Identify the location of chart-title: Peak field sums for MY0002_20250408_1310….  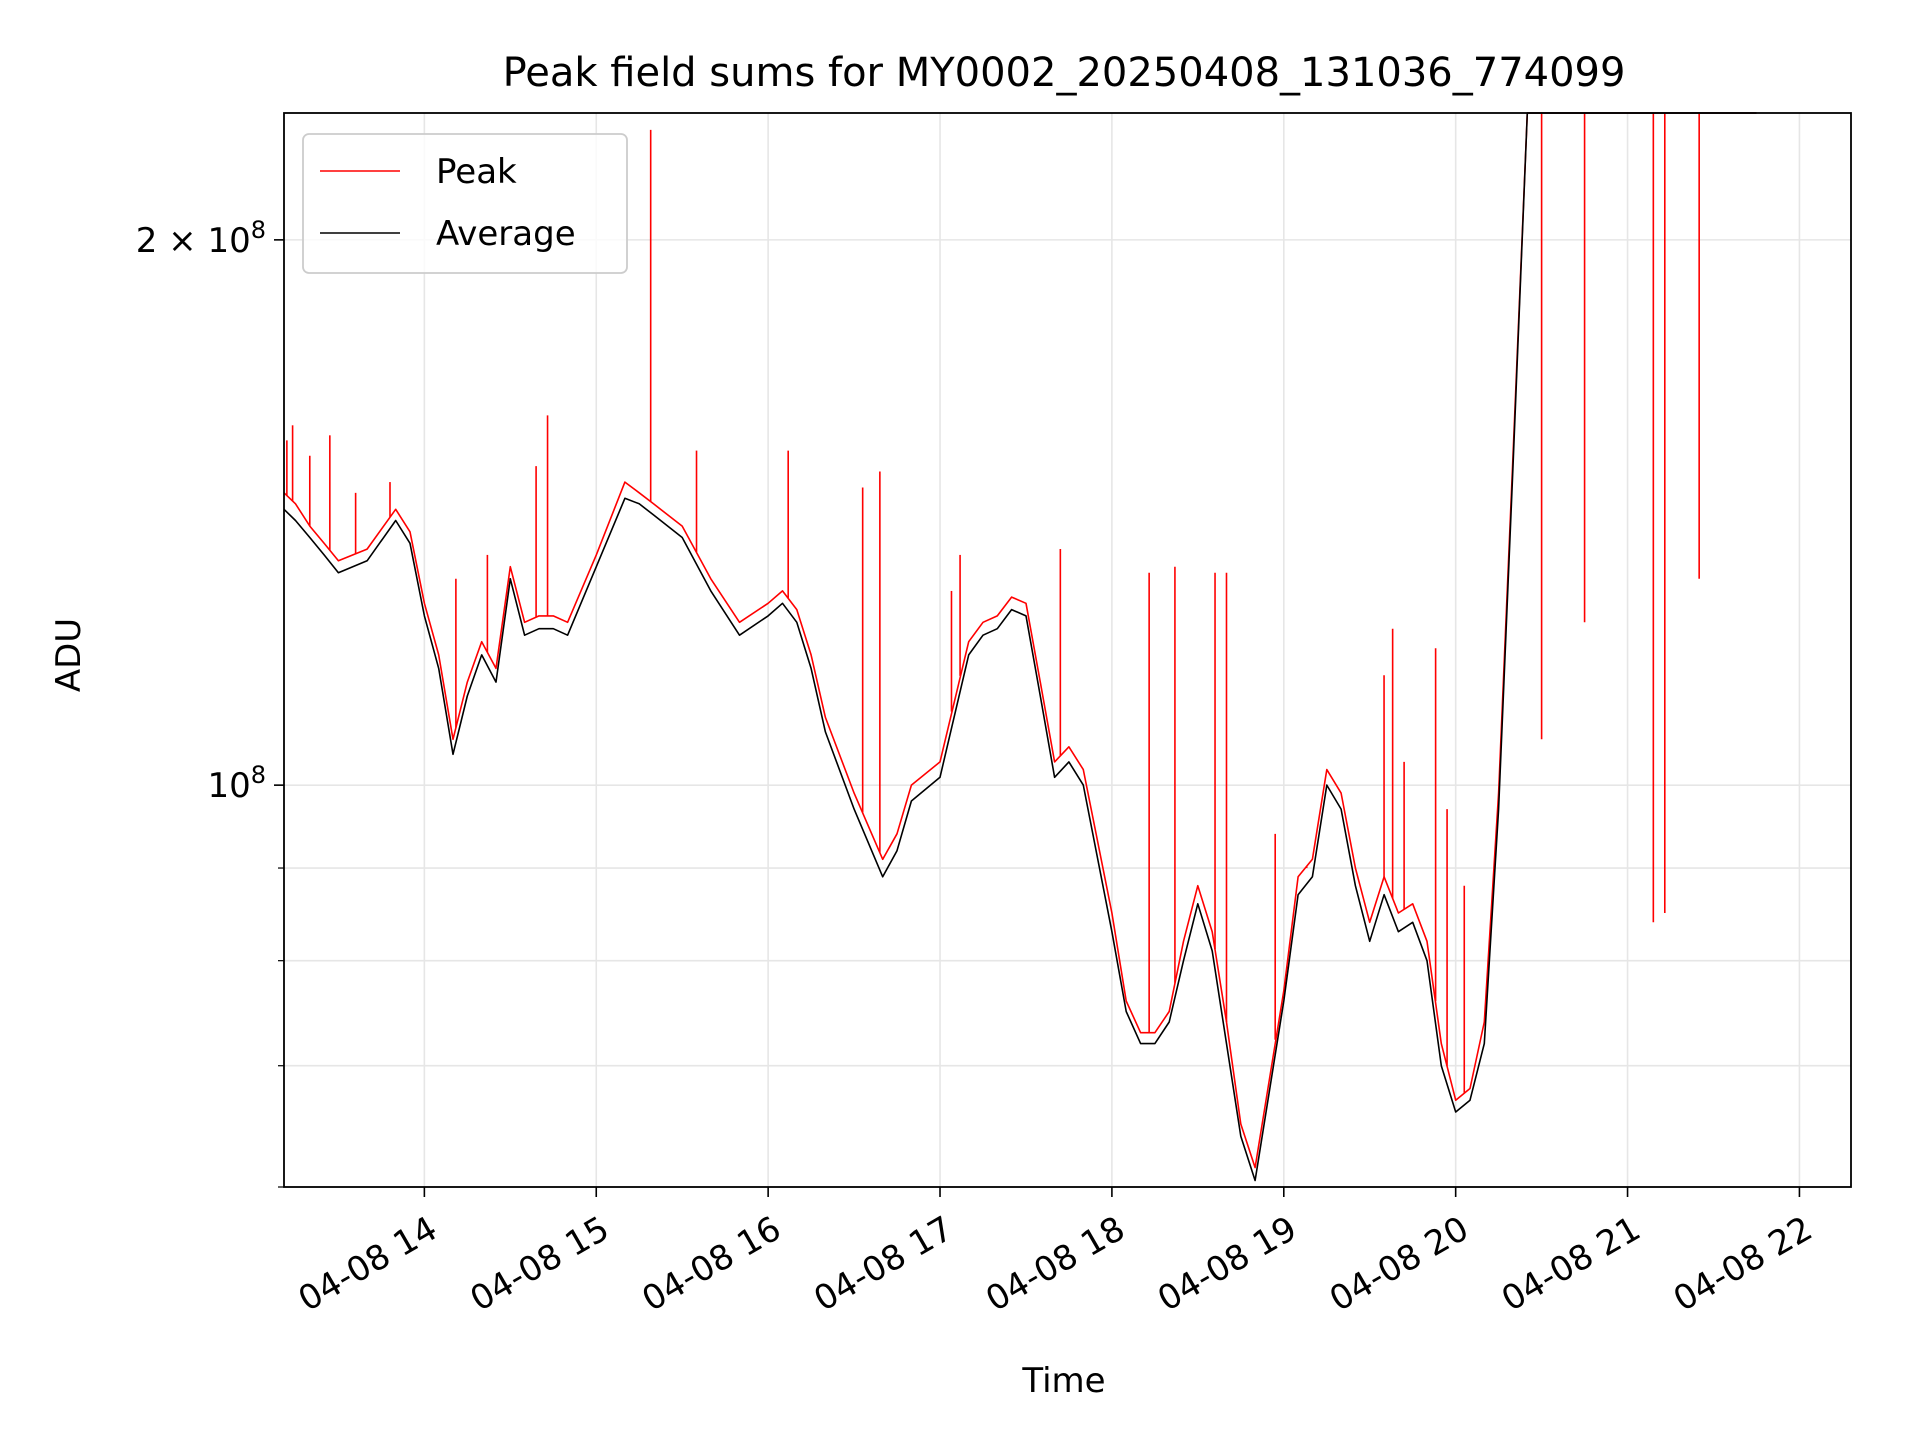
(1064, 73).